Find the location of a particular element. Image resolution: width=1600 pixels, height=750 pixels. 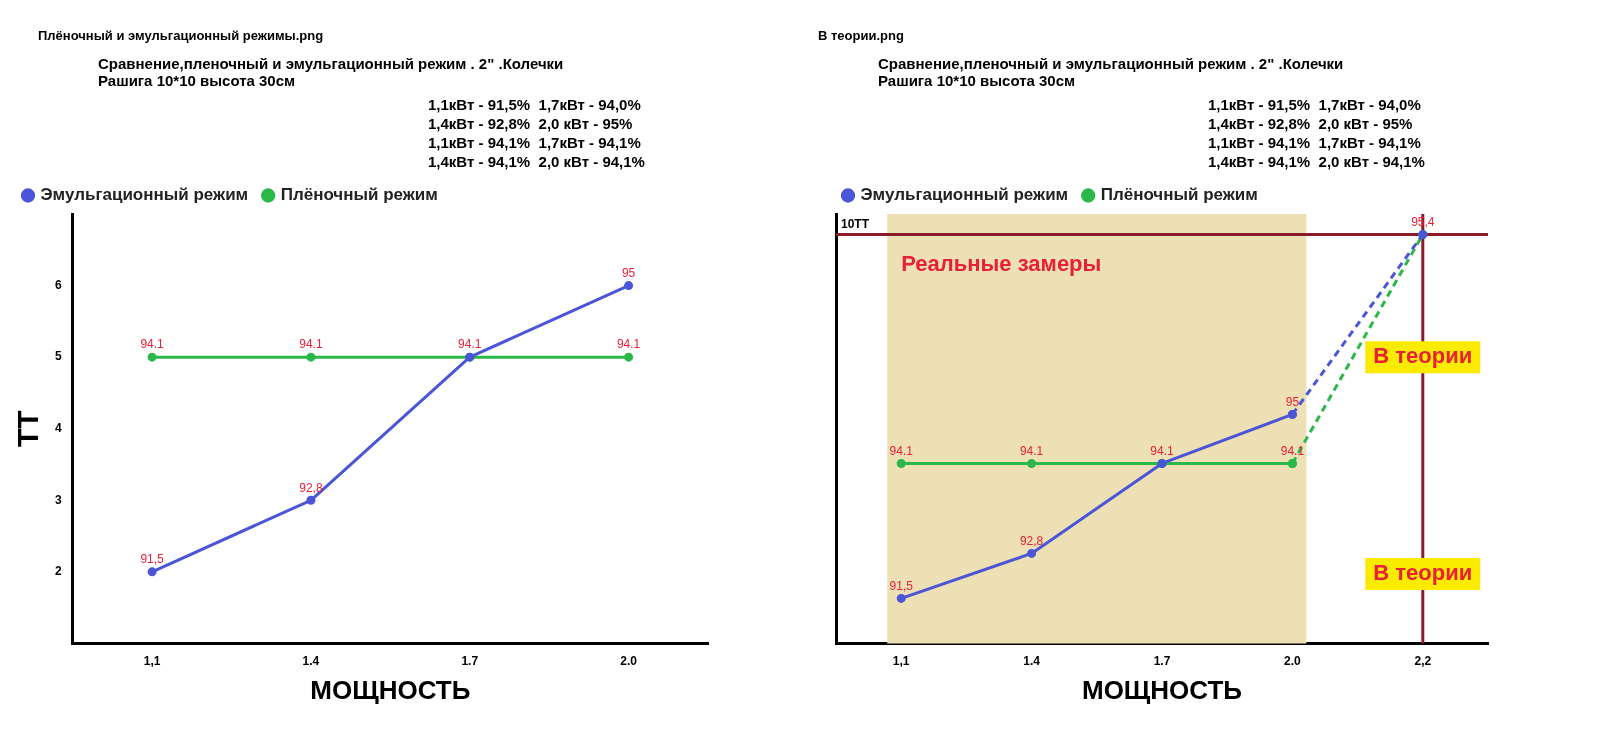

chart-title: В теории.png is located at coordinates (861, 35).